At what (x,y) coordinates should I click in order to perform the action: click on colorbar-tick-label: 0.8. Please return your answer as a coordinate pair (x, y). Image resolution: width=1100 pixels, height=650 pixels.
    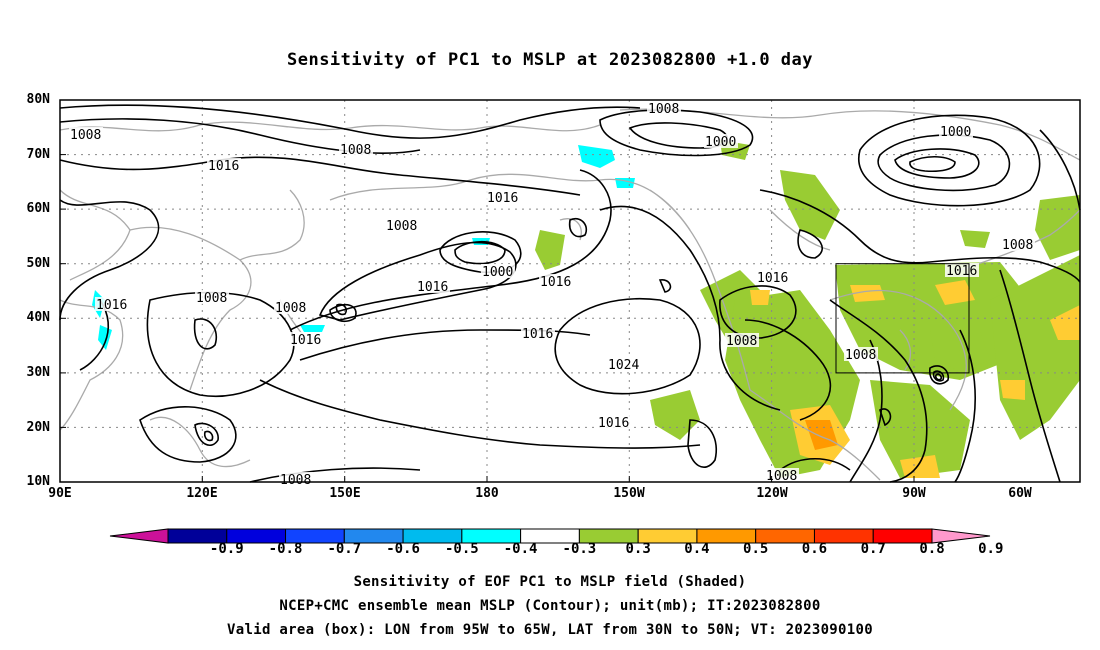
    Looking at the image, I should click on (932, 549).